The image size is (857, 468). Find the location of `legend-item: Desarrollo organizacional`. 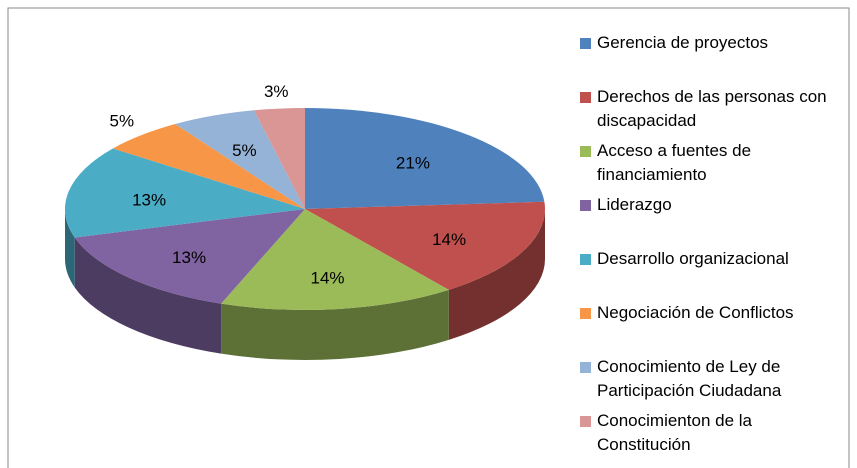

legend-item: Desarrollo organizacional is located at coordinates (711, 259).